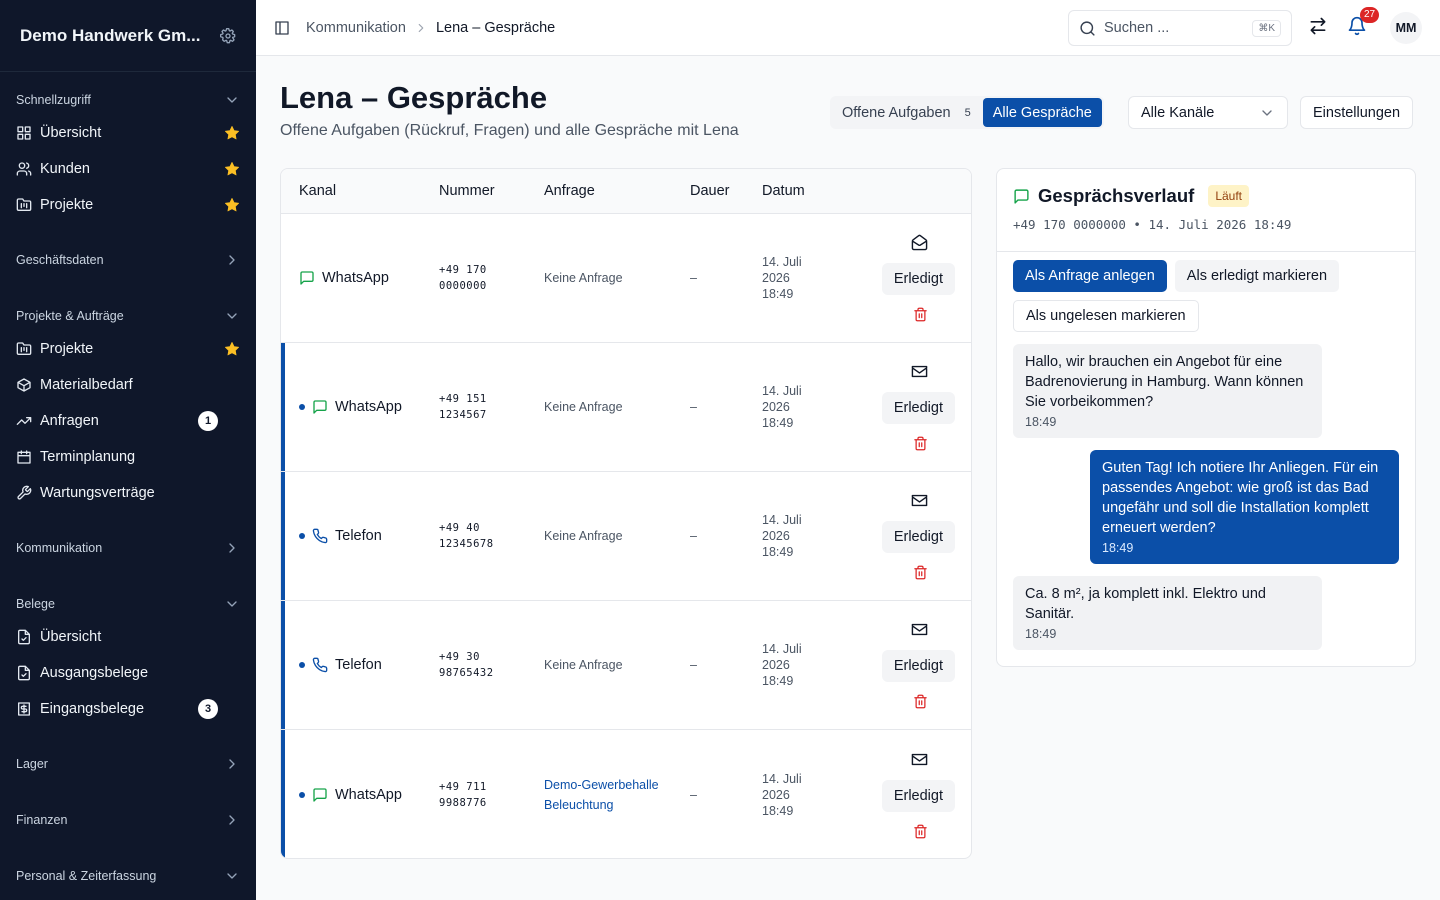  I want to click on icon-file, so click(24, 673).